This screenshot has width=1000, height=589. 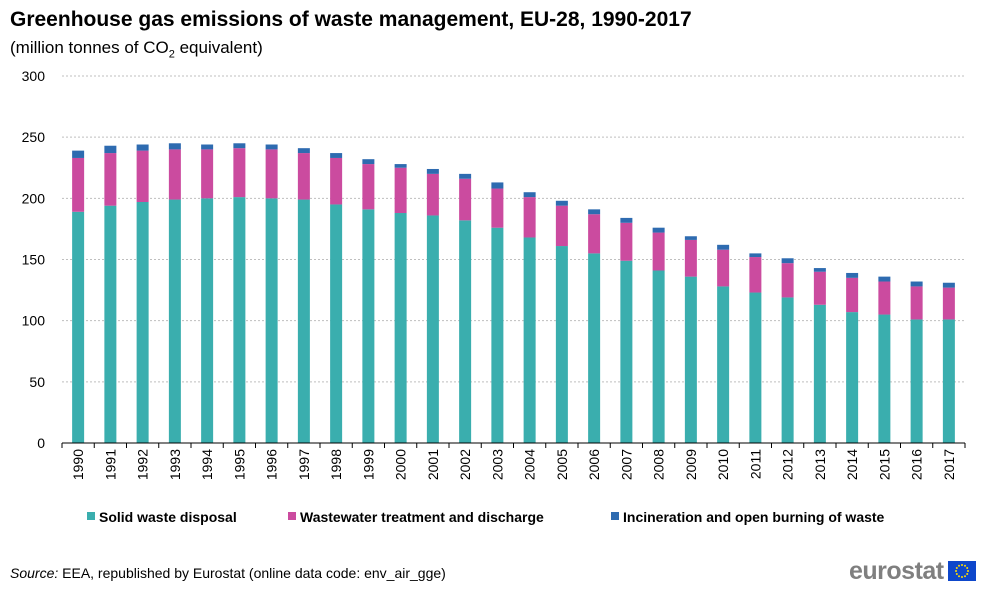 I want to click on y-tick-label: 200, so click(x=34, y=198).